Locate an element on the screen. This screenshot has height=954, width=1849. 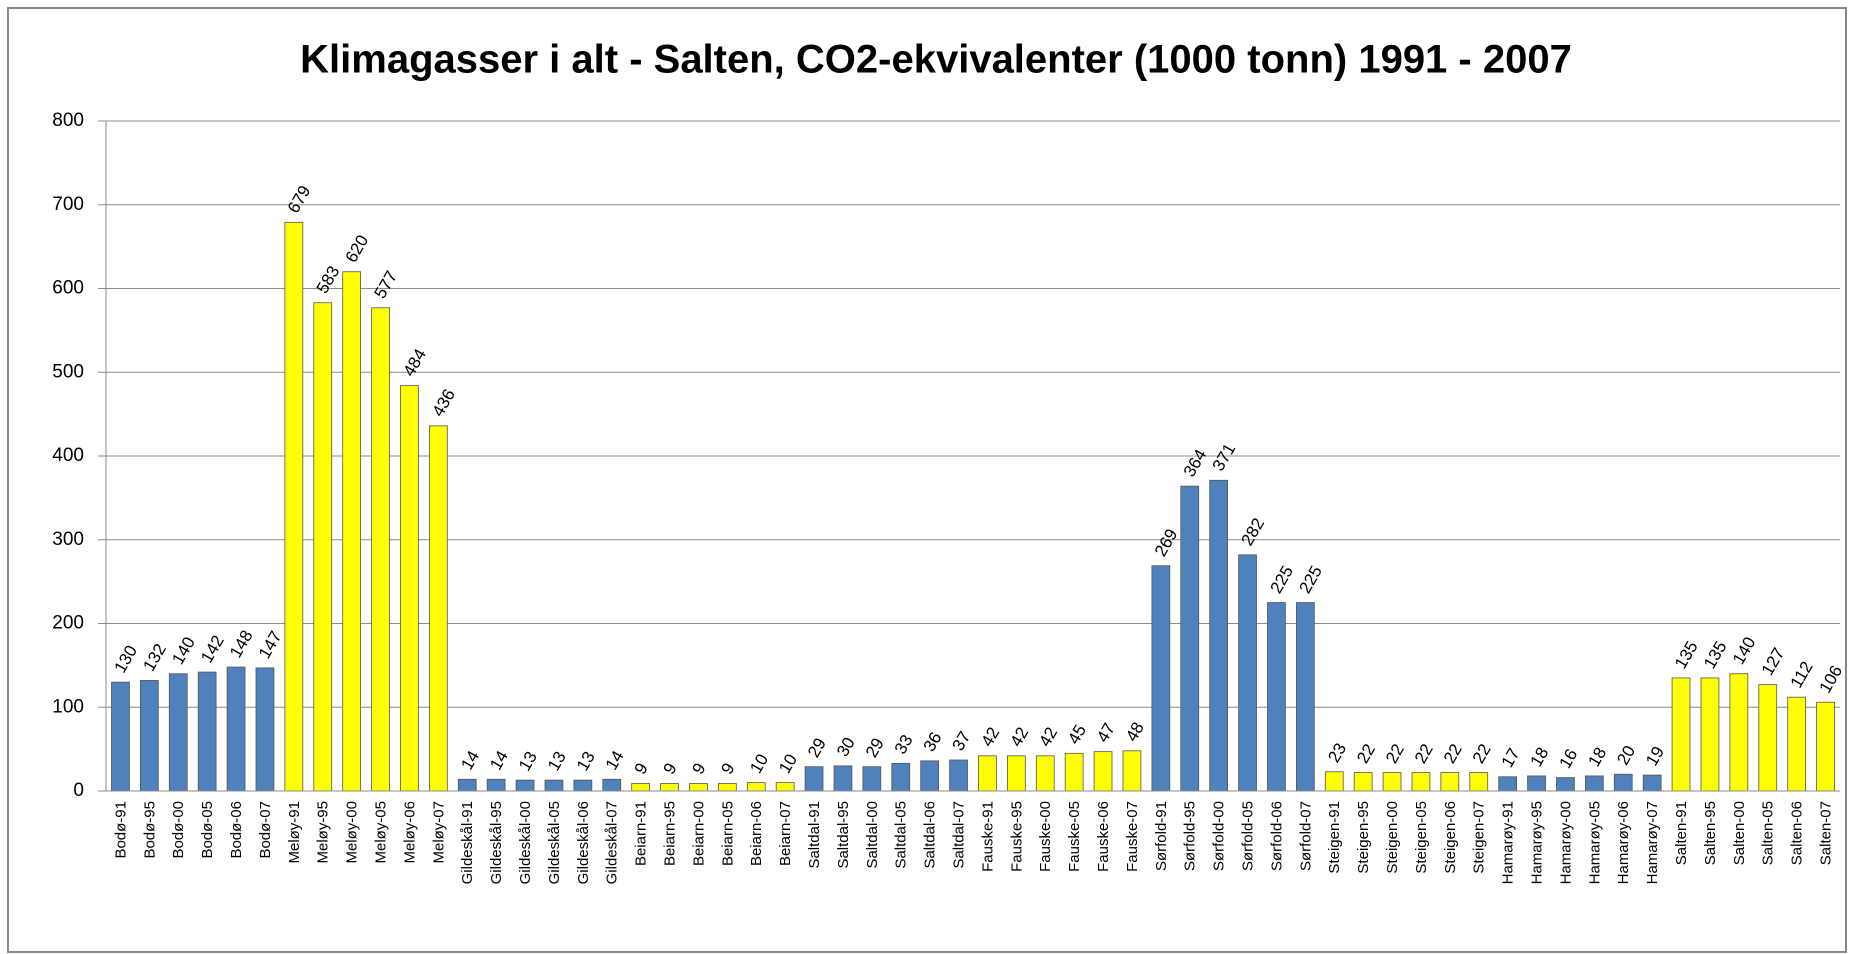
x-tick-label: Meløy-00 is located at coordinates (352, 832).